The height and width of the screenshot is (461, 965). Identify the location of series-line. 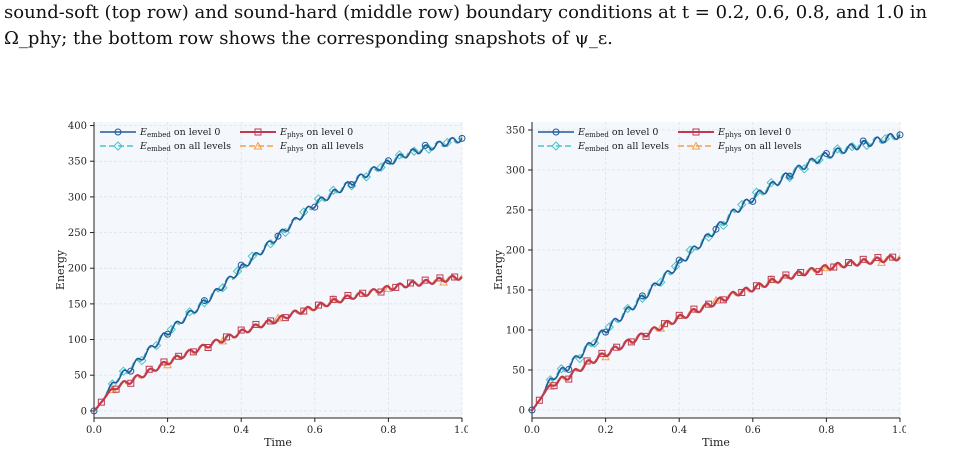
(716, 332).